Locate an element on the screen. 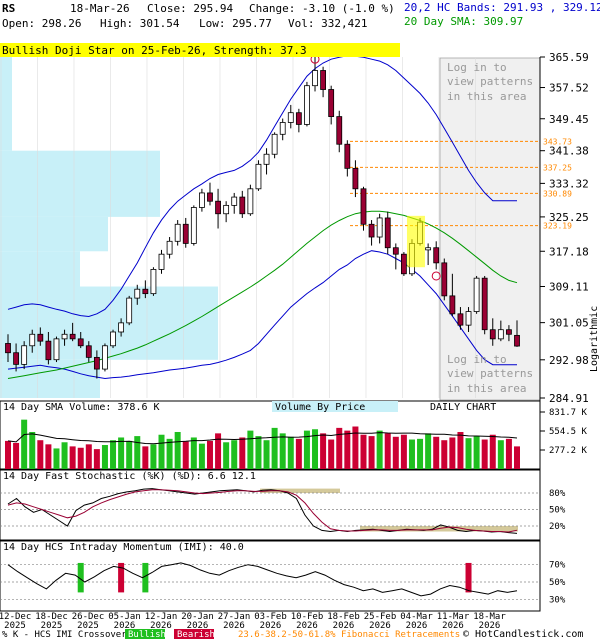 The width and height of the screenshot is (600, 644). date-label-12: 11-Mar is located at coordinates (453, 617).